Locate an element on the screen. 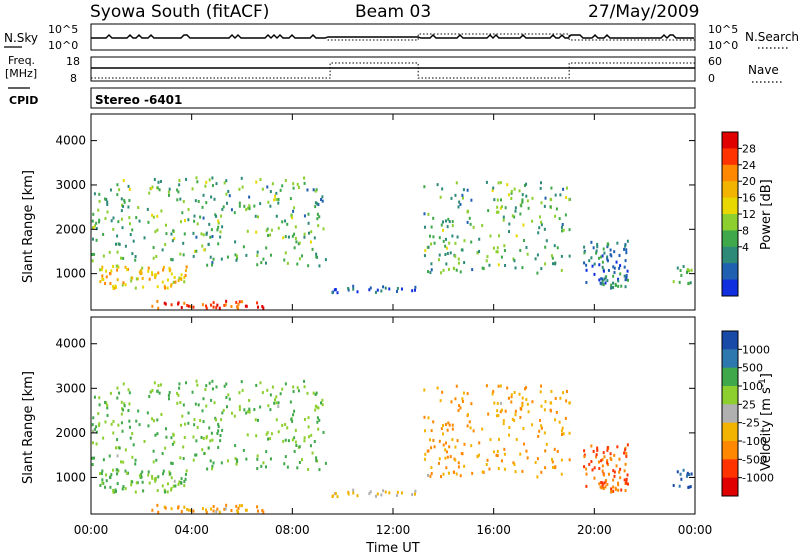  power-color-scale: 28 24 20 16 12 8 4 is located at coordinates (738, 214).